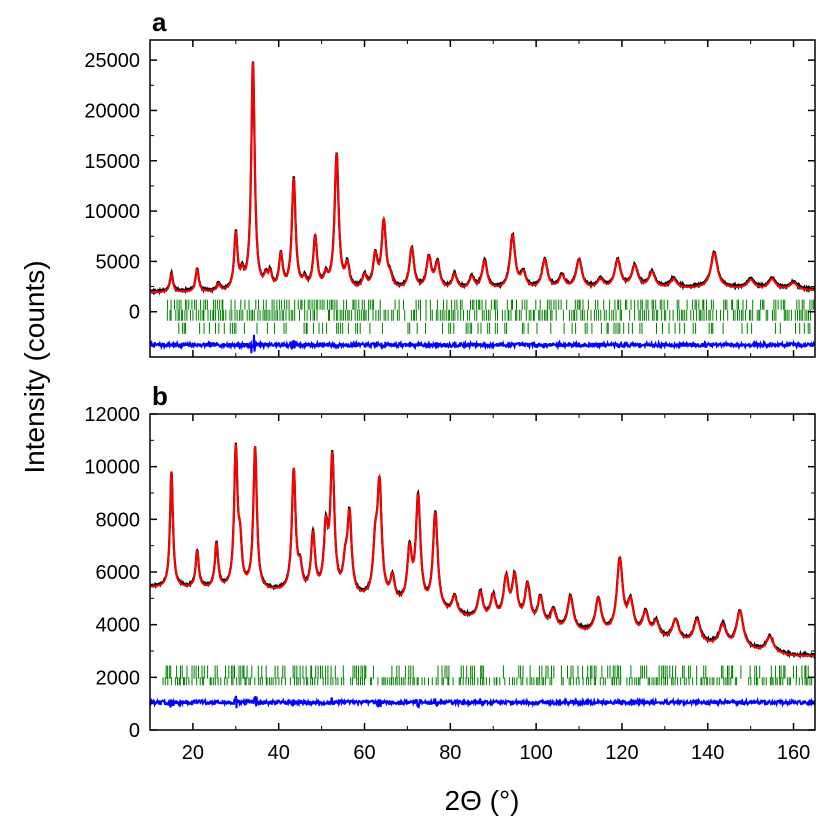 Image resolution: width=830 pixels, height=830 pixels. I want to click on x-axis-title: 2Θ (°), so click(482, 800).